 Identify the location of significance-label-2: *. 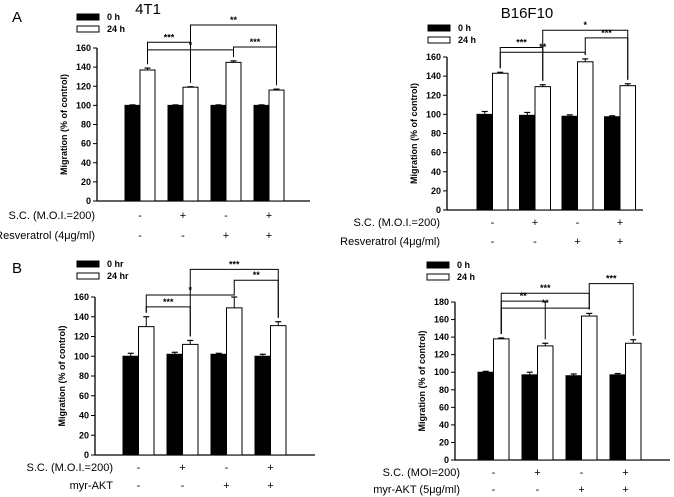
(585, 25).